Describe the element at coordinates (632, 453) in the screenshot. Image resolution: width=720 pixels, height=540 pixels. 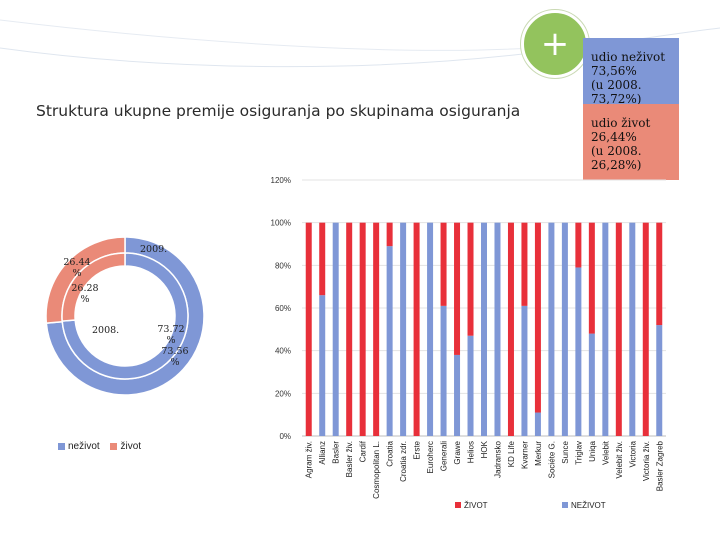
I see `x-tick-label: Victoria` at that location.